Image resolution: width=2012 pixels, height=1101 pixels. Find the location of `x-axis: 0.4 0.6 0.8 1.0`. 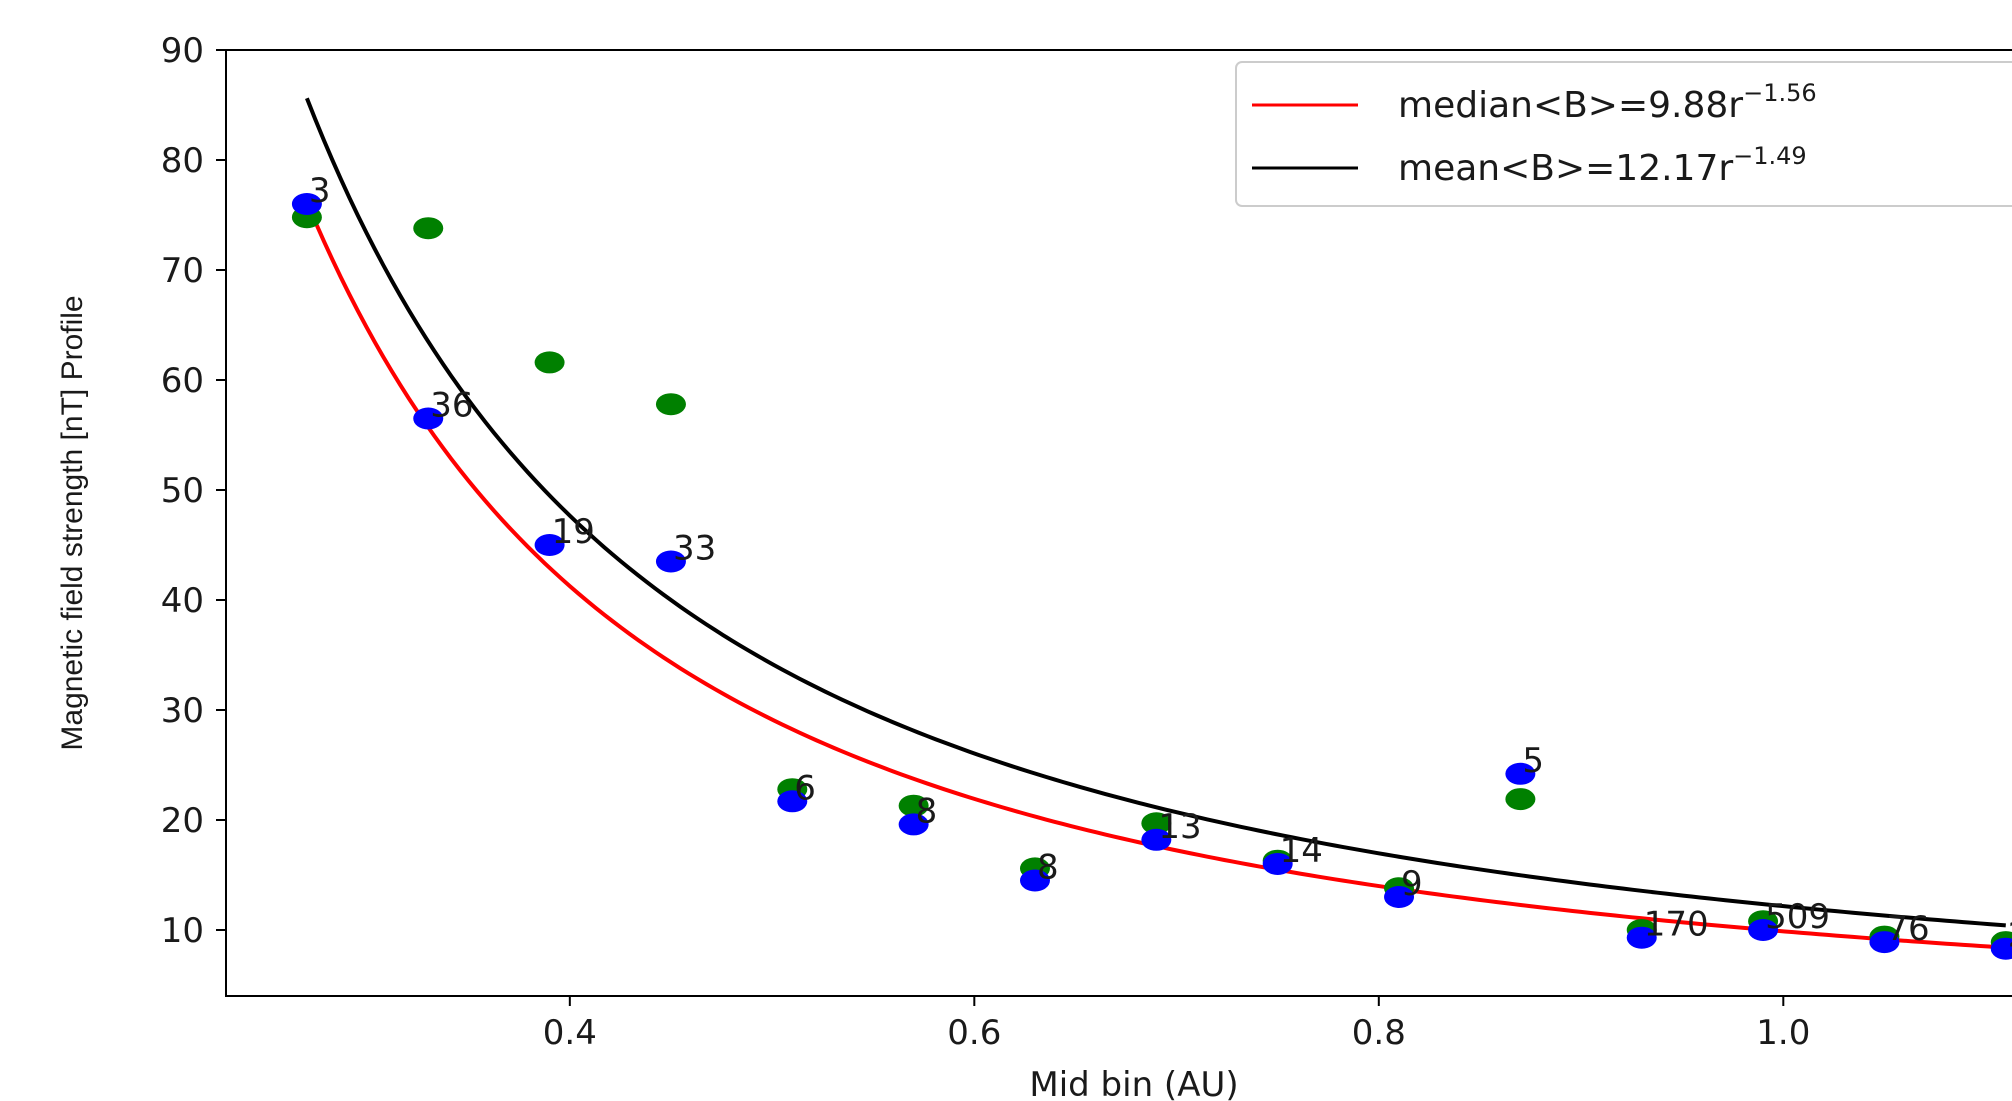

x-axis: 0.4 0.6 0.8 1.0 is located at coordinates (1176, 1024).